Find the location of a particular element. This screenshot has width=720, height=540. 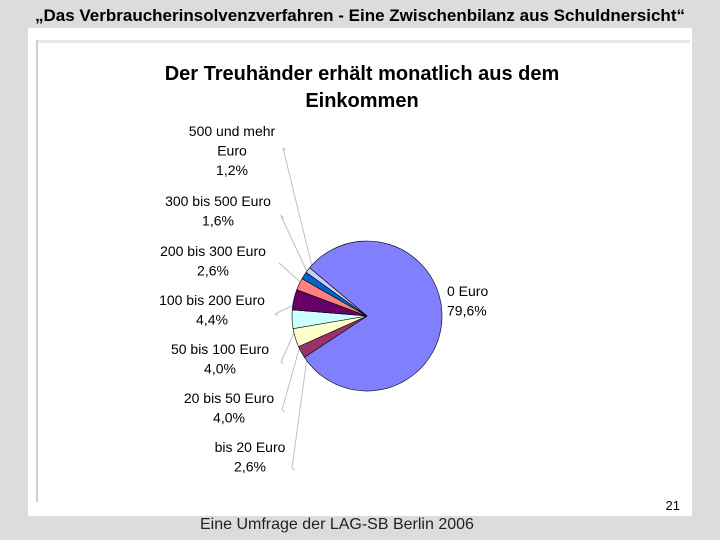

slice-value-label: 1,2% is located at coordinates (232, 170).